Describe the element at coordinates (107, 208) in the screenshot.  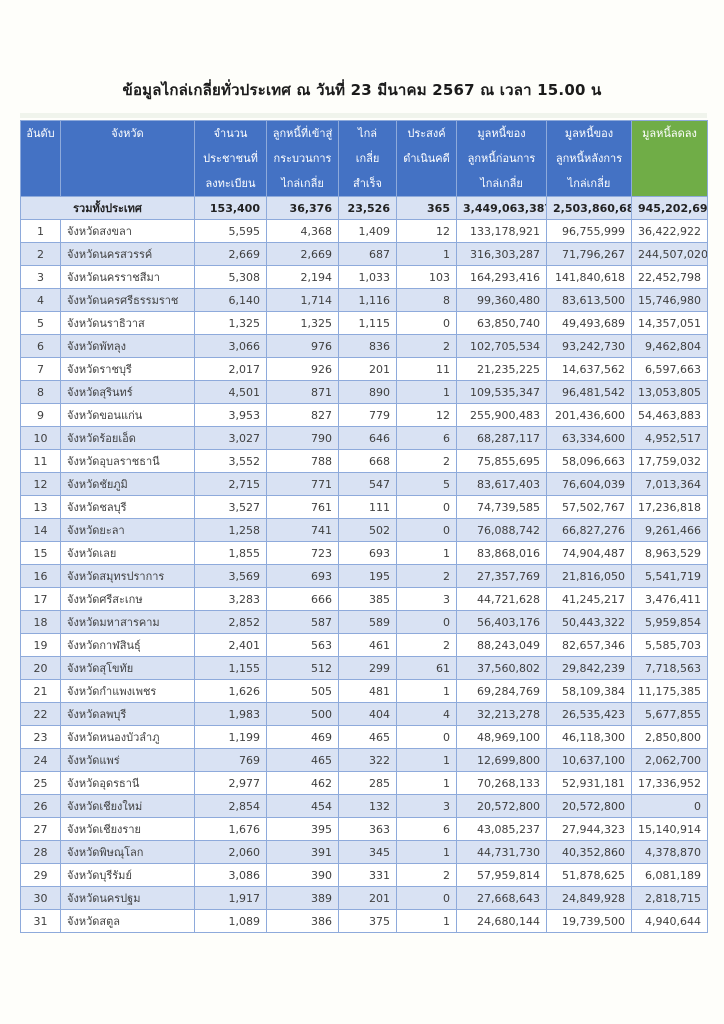
I see `total-label: รวมทั้งประเทศ` at that location.